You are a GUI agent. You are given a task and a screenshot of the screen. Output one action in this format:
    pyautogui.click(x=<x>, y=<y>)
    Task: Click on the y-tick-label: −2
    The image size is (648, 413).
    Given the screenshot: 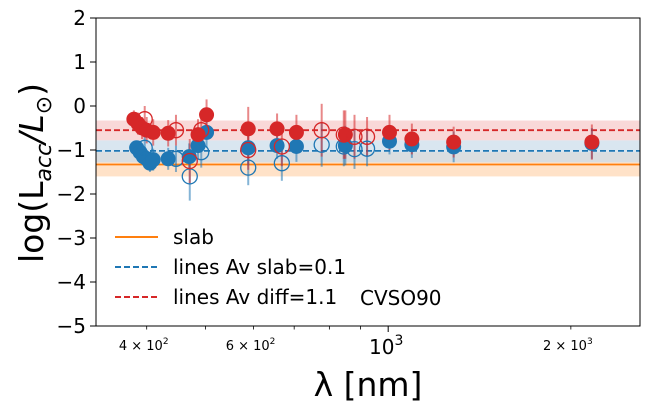 What is the action you would take?
    pyautogui.click(x=71, y=194)
    